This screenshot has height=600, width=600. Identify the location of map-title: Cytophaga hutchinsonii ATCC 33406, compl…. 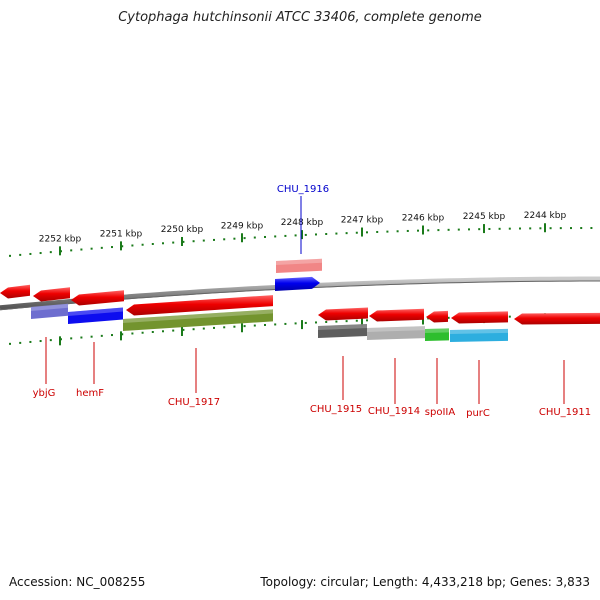
(300, 17).